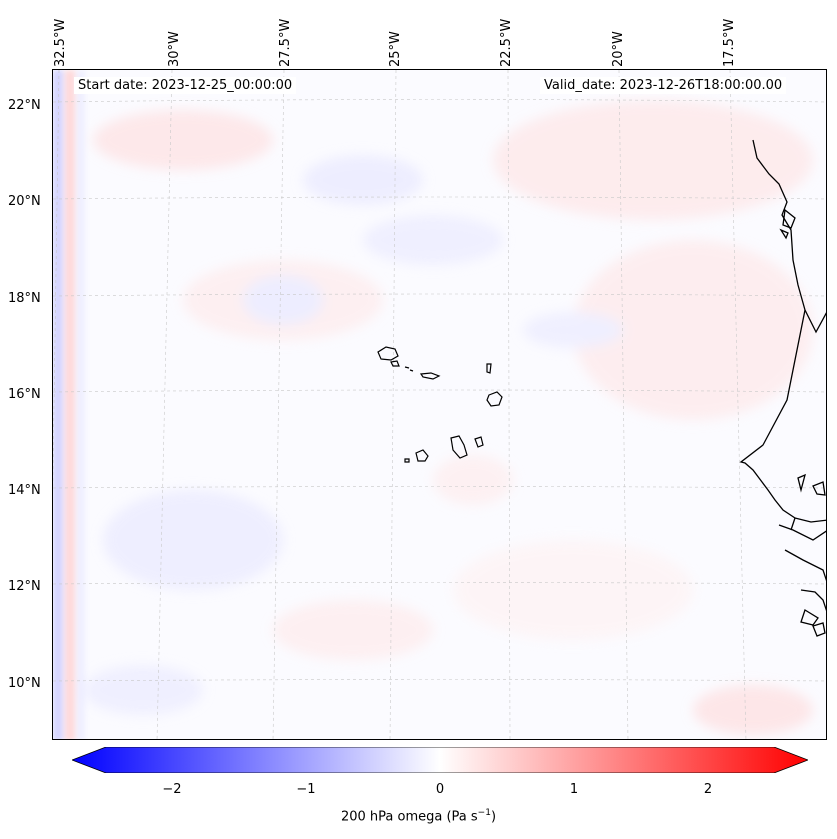 The height and width of the screenshot is (839, 837). Describe the element at coordinates (174, 49) in the screenshot. I see `lon-tick-30w: 30°W` at that location.